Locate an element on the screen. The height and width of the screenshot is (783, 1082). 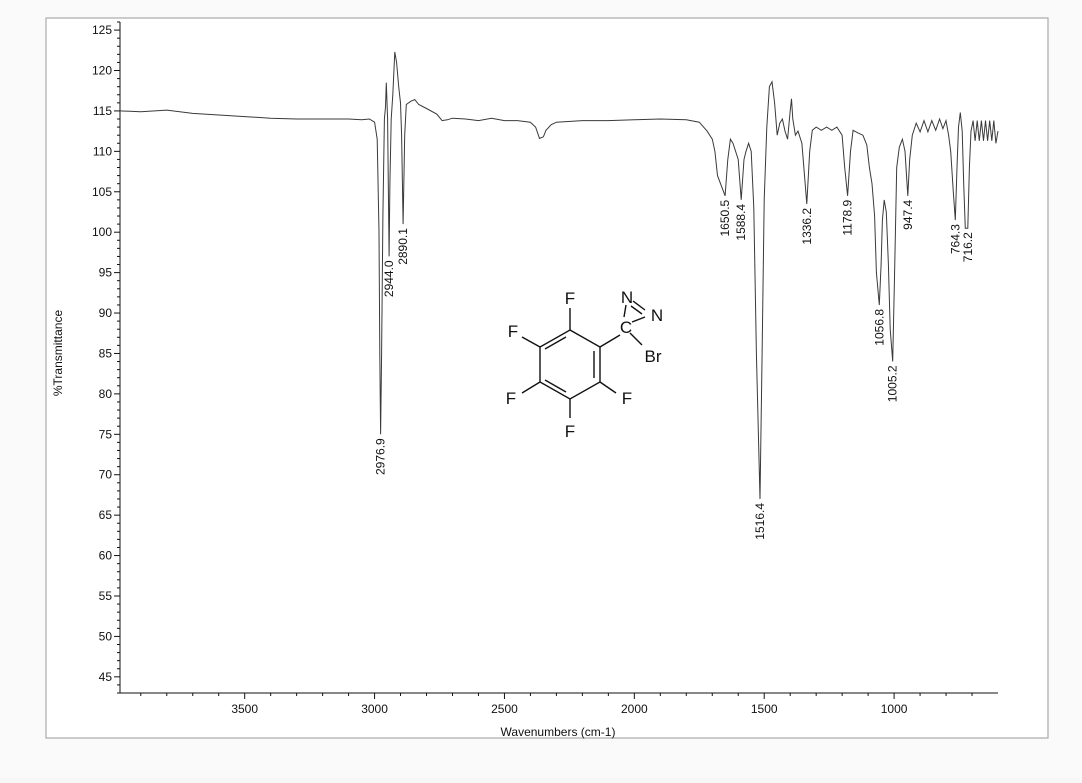
x-tick-label: 2000 is located at coordinates (634, 709).